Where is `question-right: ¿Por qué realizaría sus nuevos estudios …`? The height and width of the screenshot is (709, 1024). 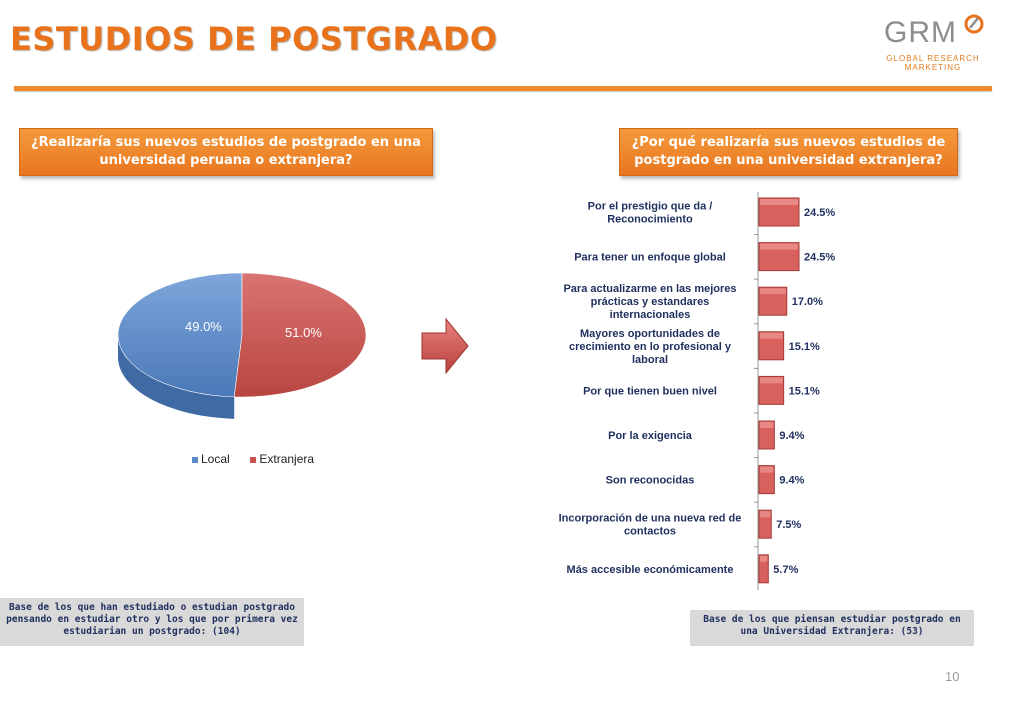
question-right: ¿Por qué realizaría sus nuevos estudios … is located at coordinates (788, 152).